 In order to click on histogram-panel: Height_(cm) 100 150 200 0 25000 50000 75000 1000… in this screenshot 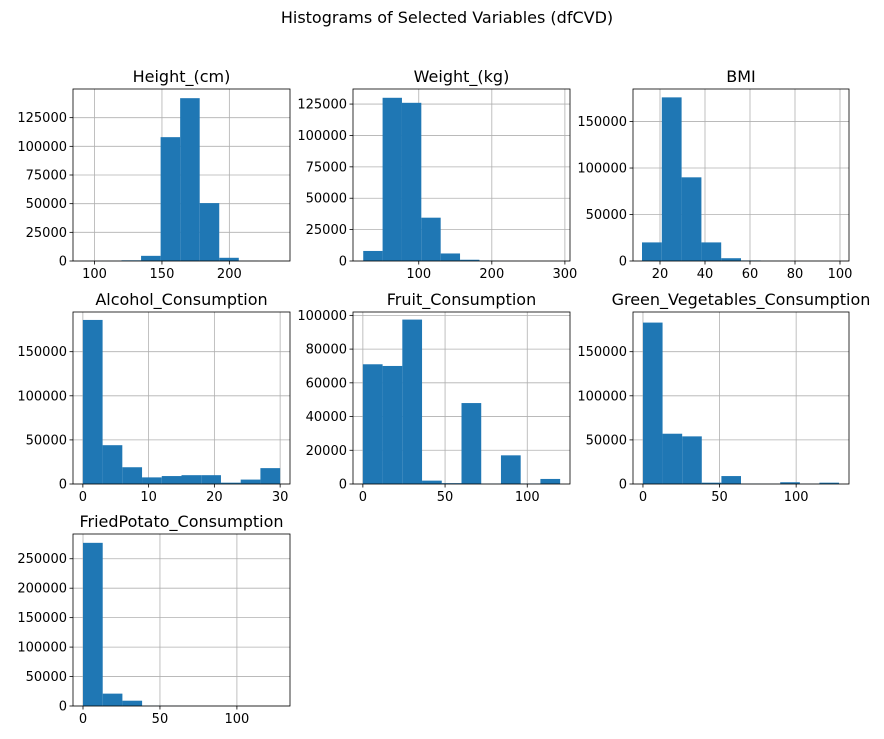, I will do `click(154, 174)`.